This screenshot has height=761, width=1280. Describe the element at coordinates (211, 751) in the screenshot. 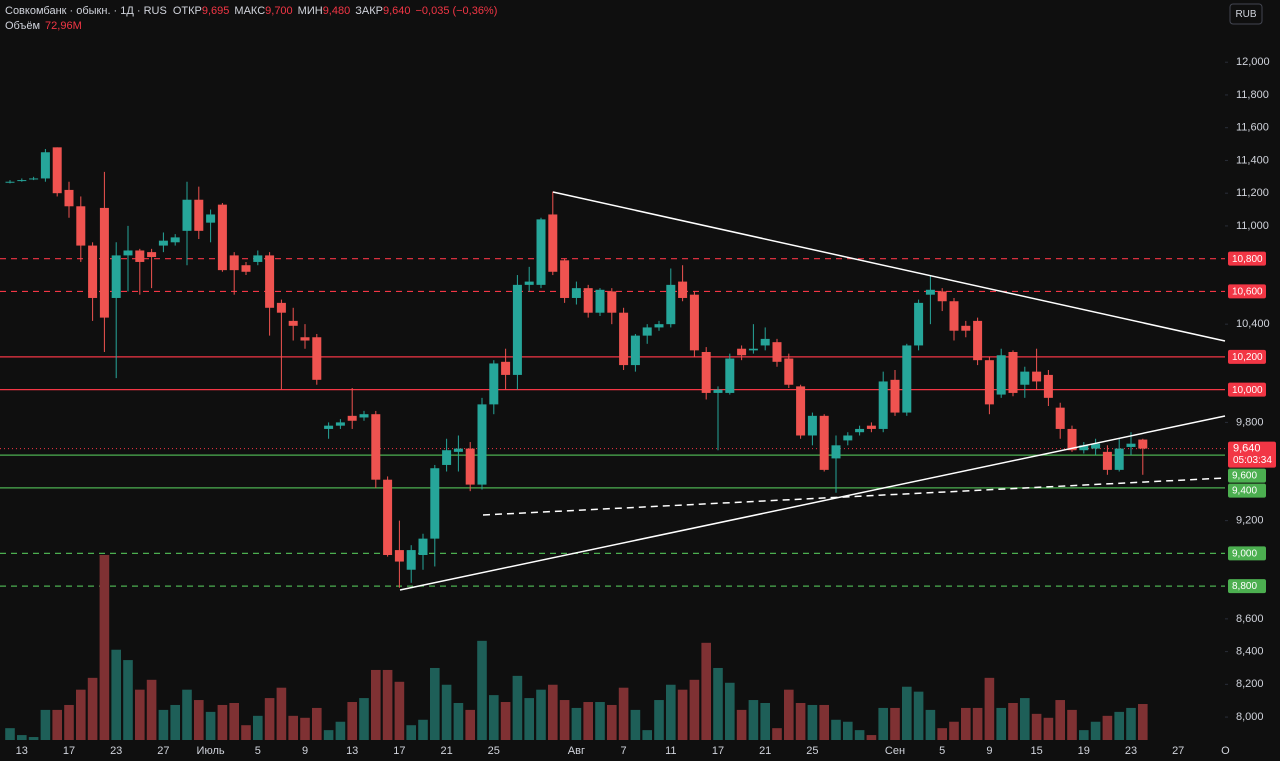

I see `x-tick-label: Июль` at that location.